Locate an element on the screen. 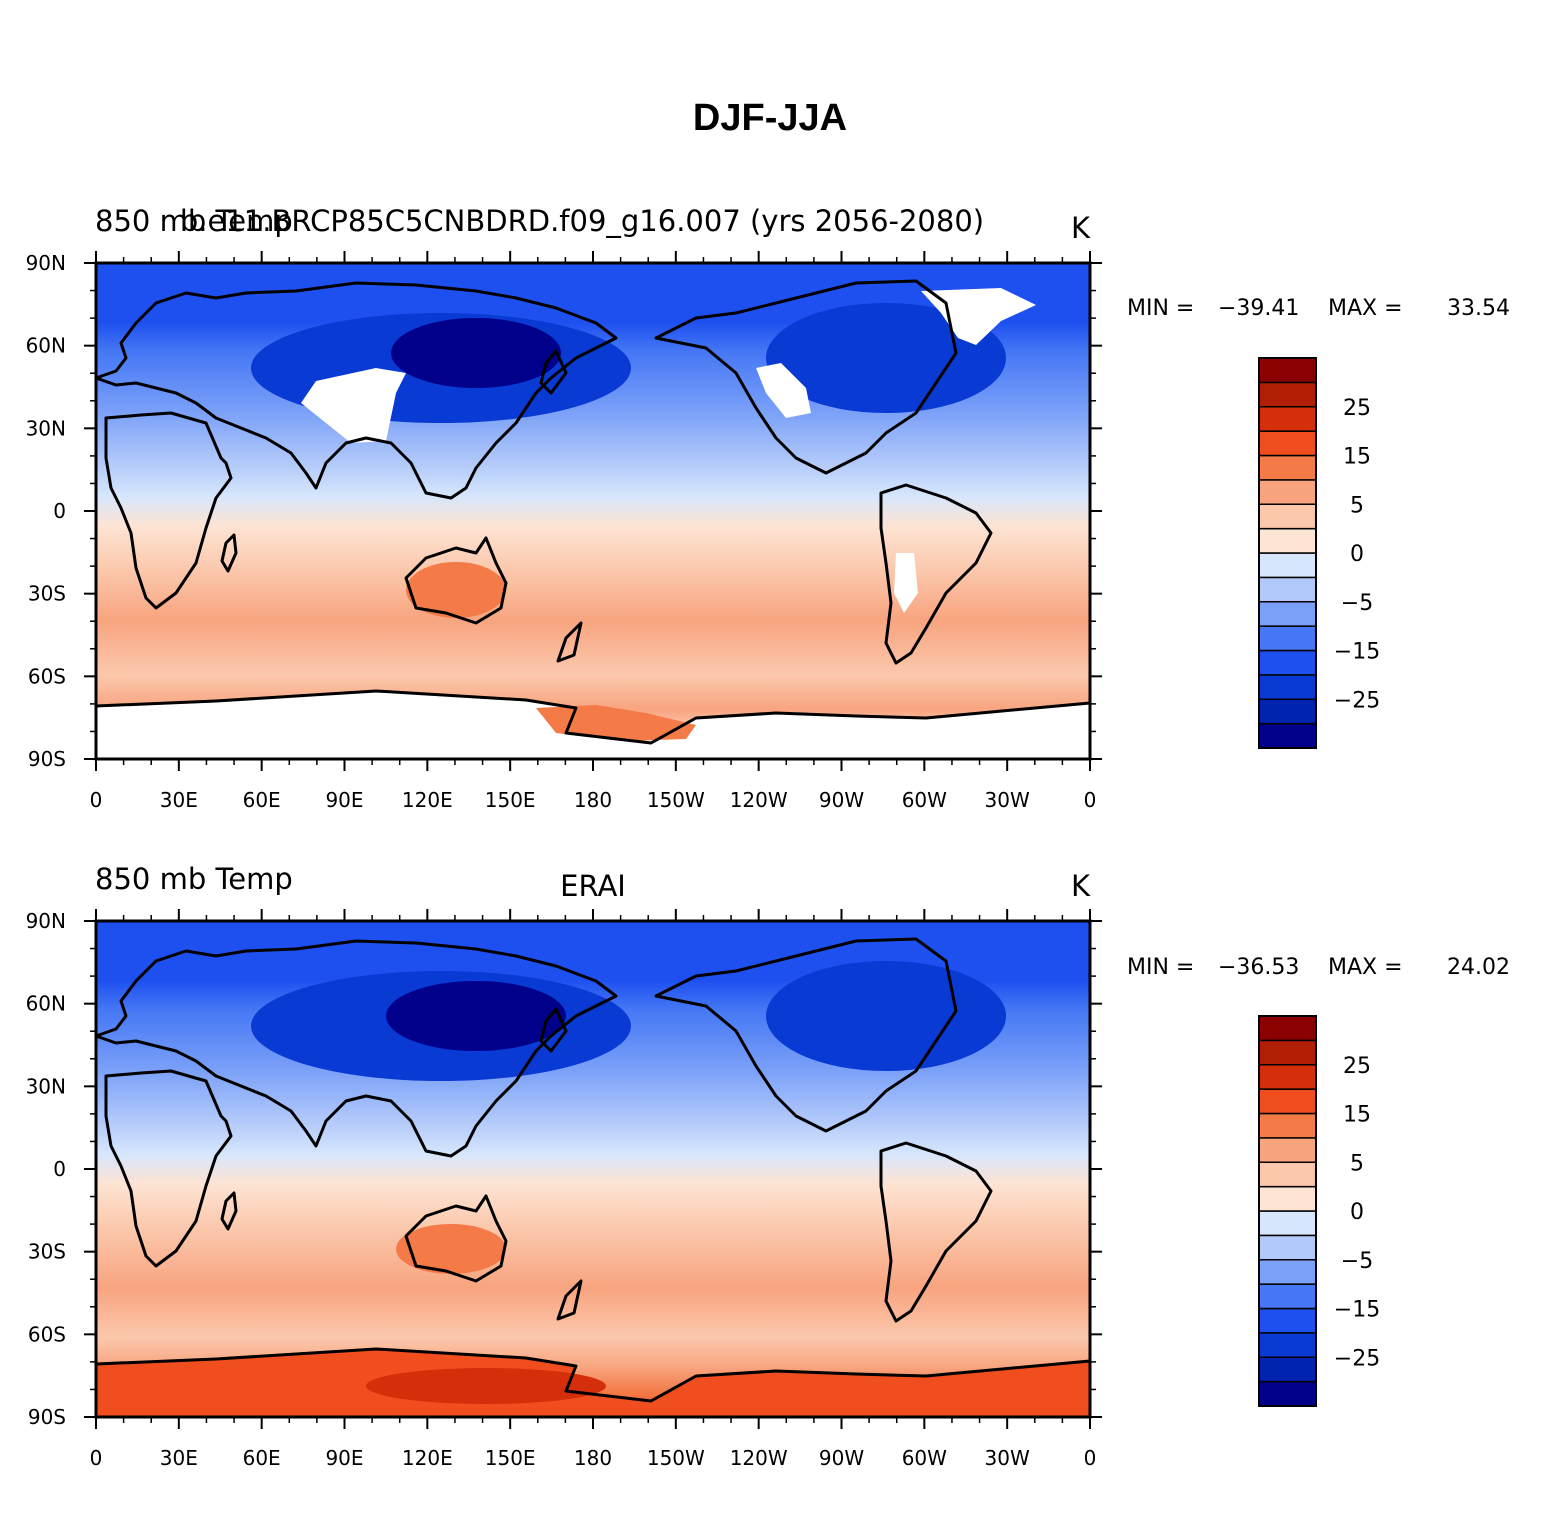 This screenshot has width=1541, height=1538. greenland-mask is located at coordinates (978, 316).